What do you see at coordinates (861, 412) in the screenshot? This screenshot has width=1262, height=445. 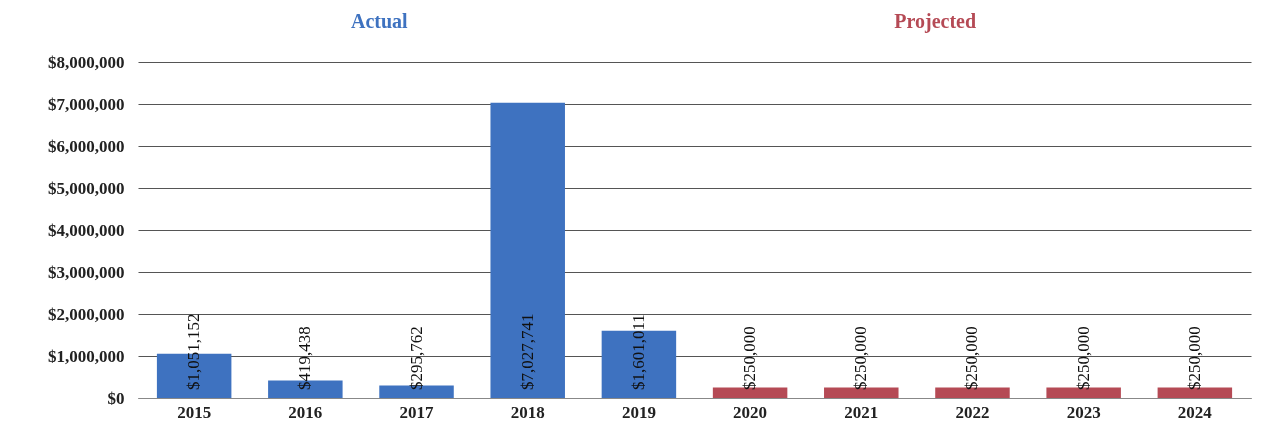 I see `x-tick-label: 2021` at bounding box center [861, 412].